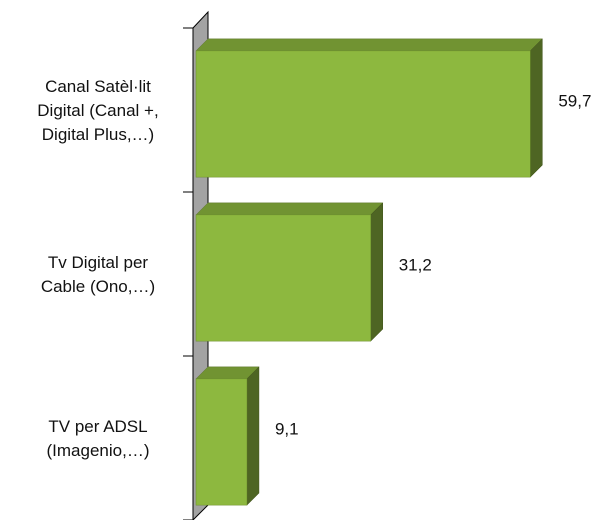 Image resolution: width=605 pixels, height=520 pixels. Describe the element at coordinates (98, 134) in the screenshot. I see `category-label-line: Digital Plus,…)` at that location.